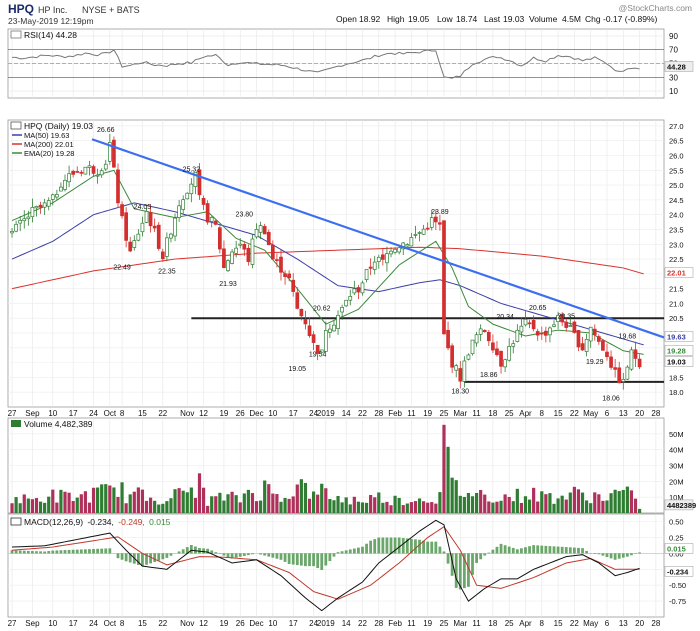 The width and height of the screenshot is (700, 631). I want to click on close-badge: 19.03, so click(676, 362).